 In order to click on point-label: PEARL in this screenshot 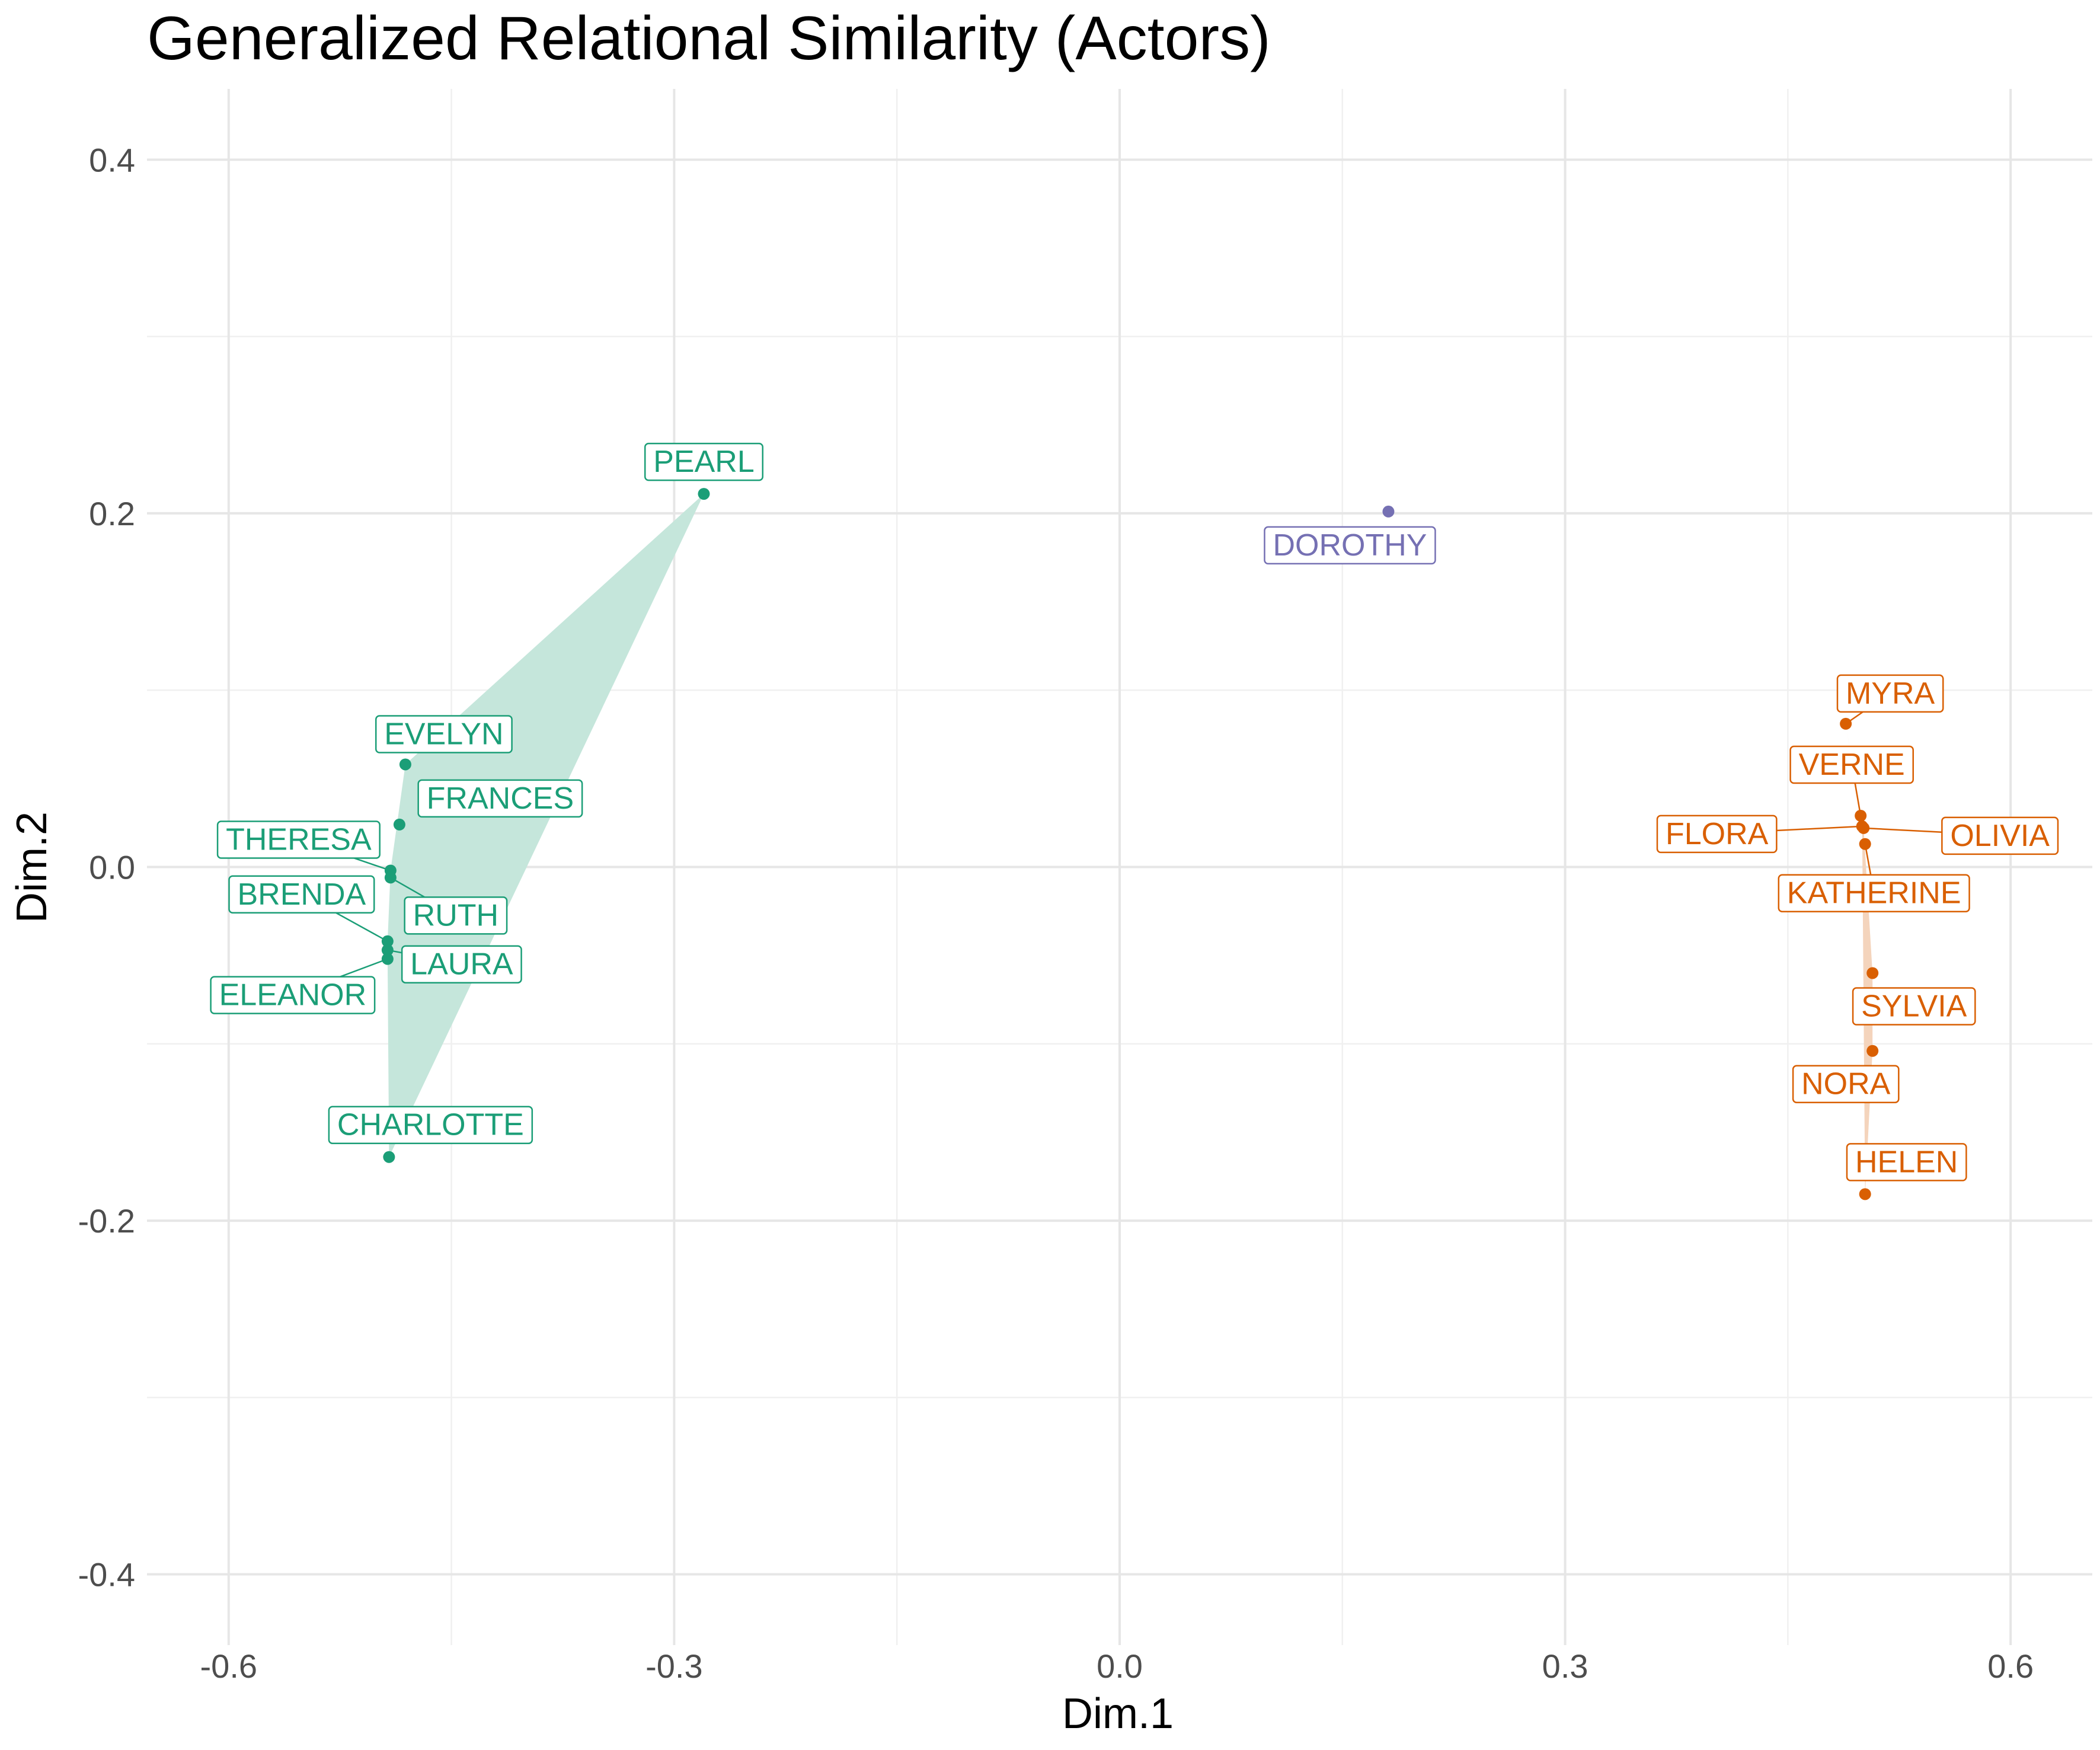, I will do `click(704, 461)`.